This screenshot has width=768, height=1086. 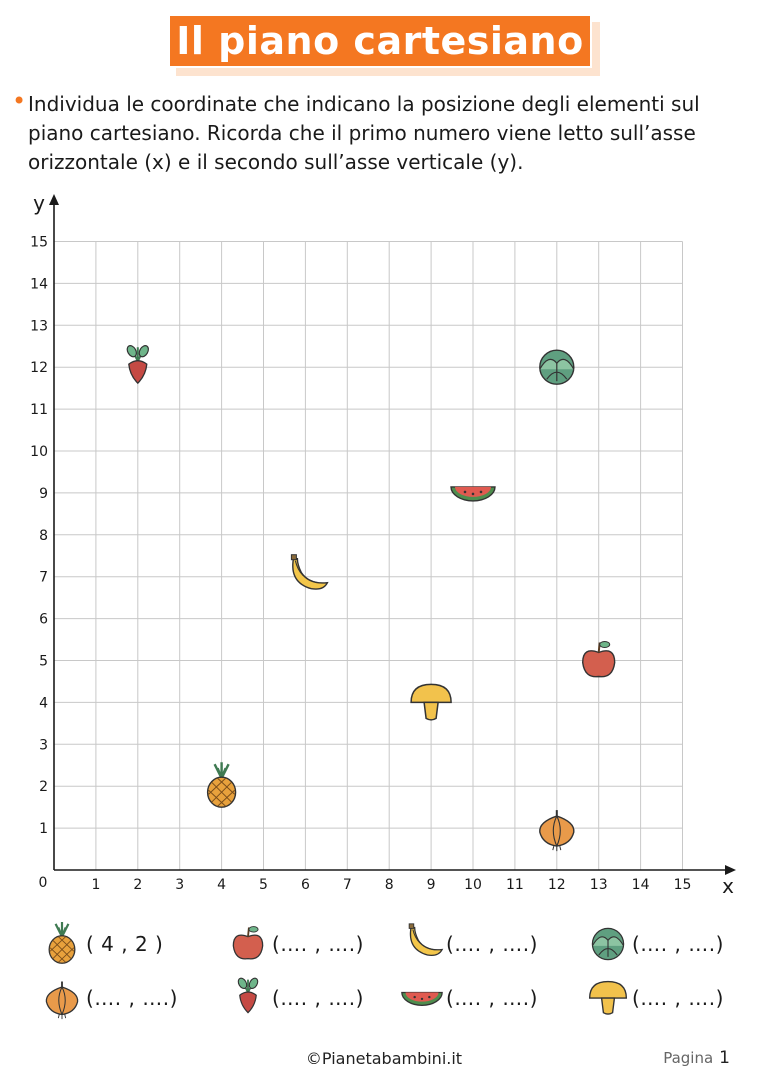 I want to click on y-tick-label: 2, so click(x=43, y=787).